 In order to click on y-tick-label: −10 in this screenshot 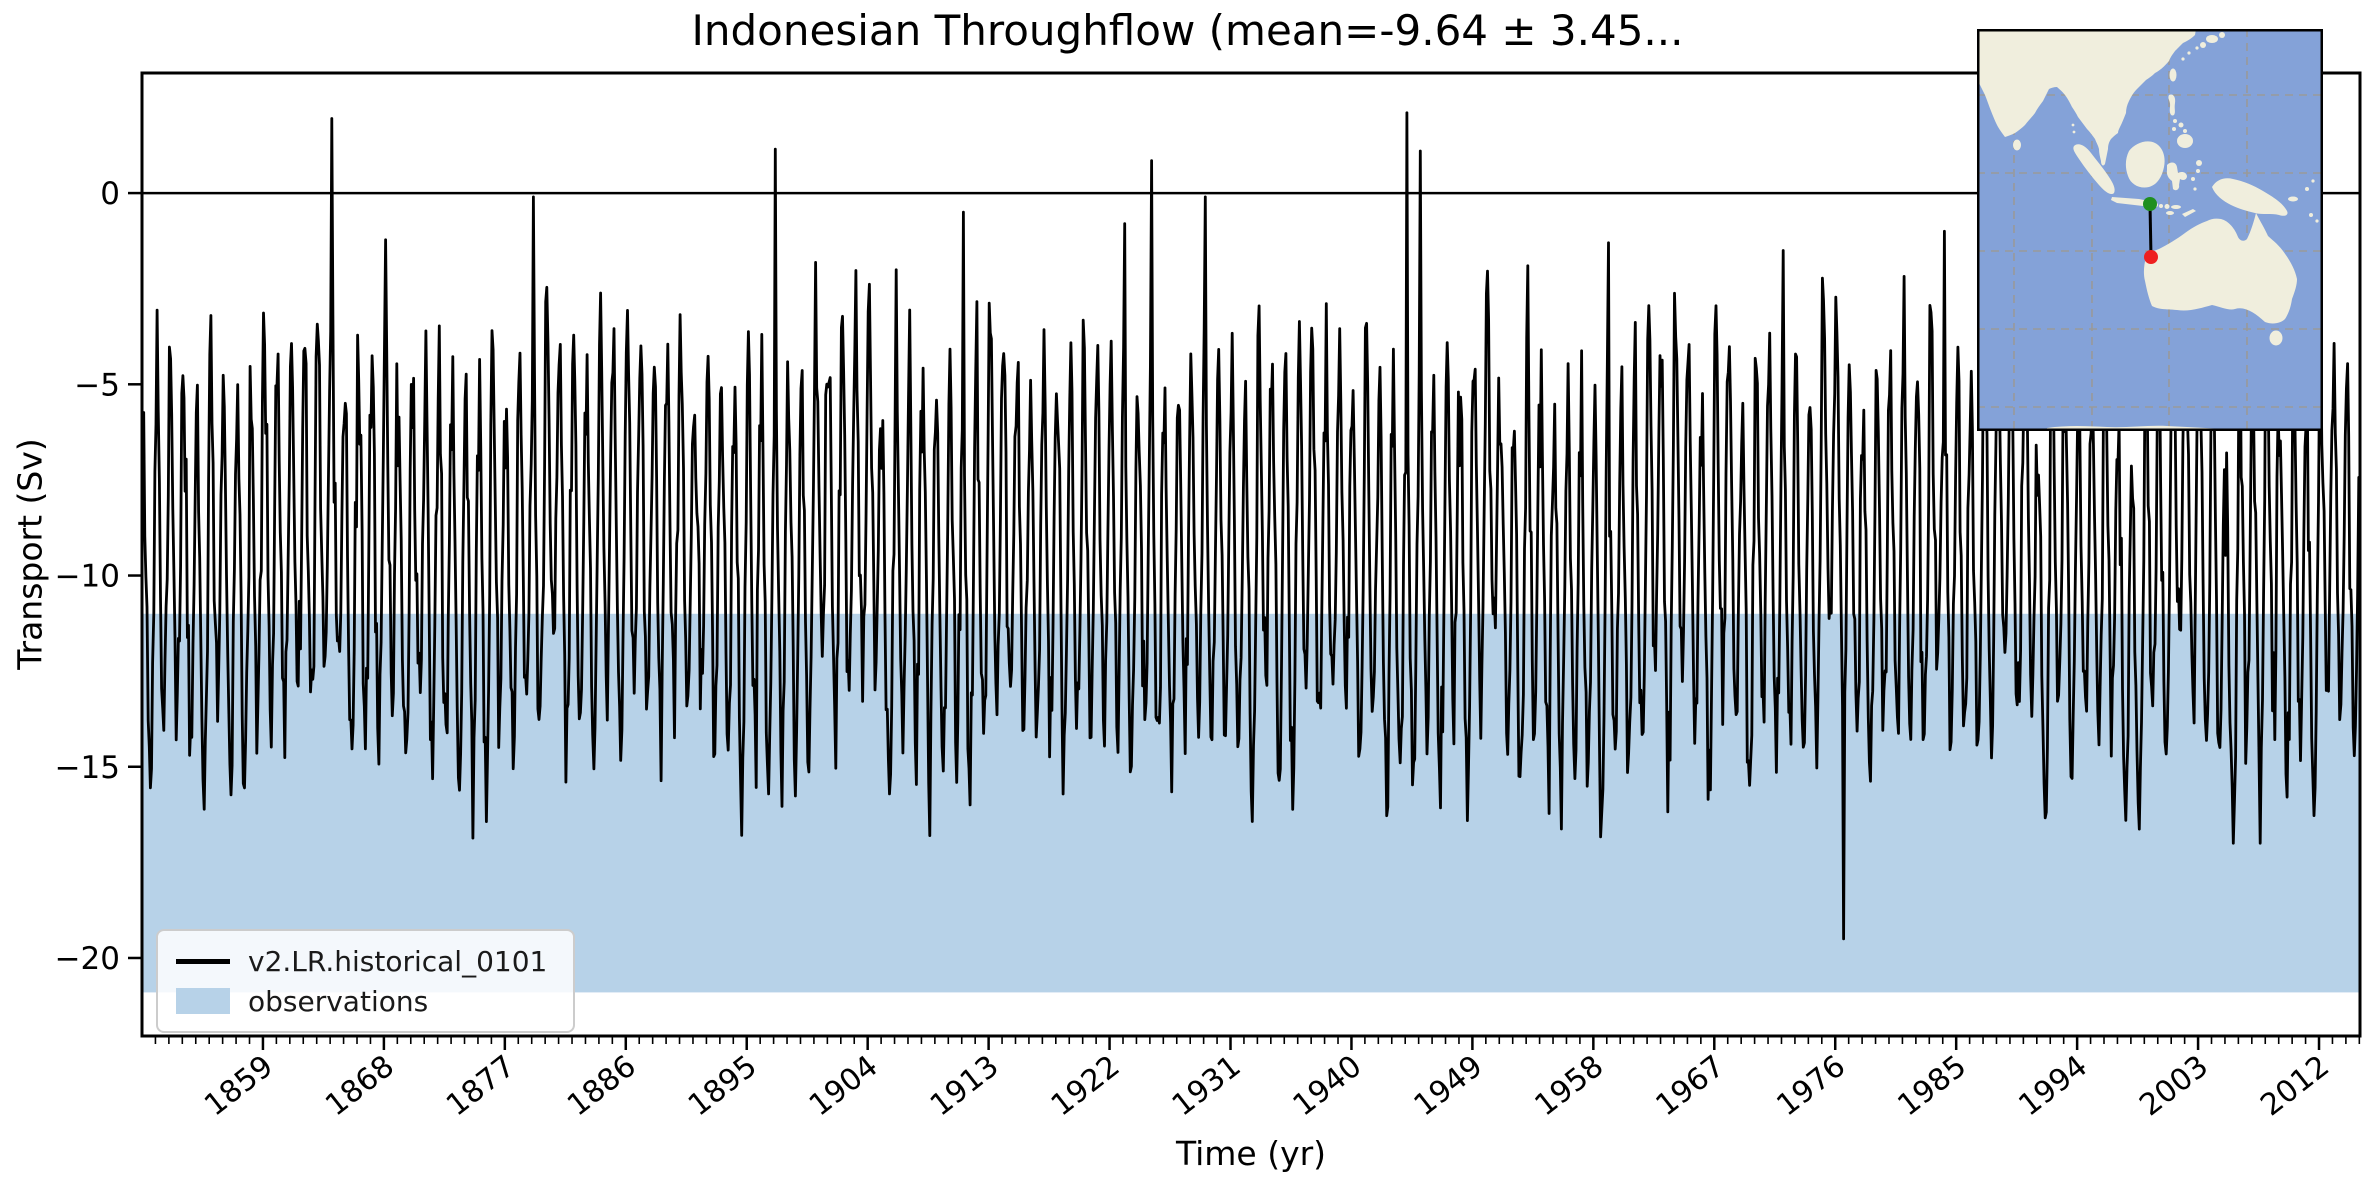, I will do `click(87, 577)`.